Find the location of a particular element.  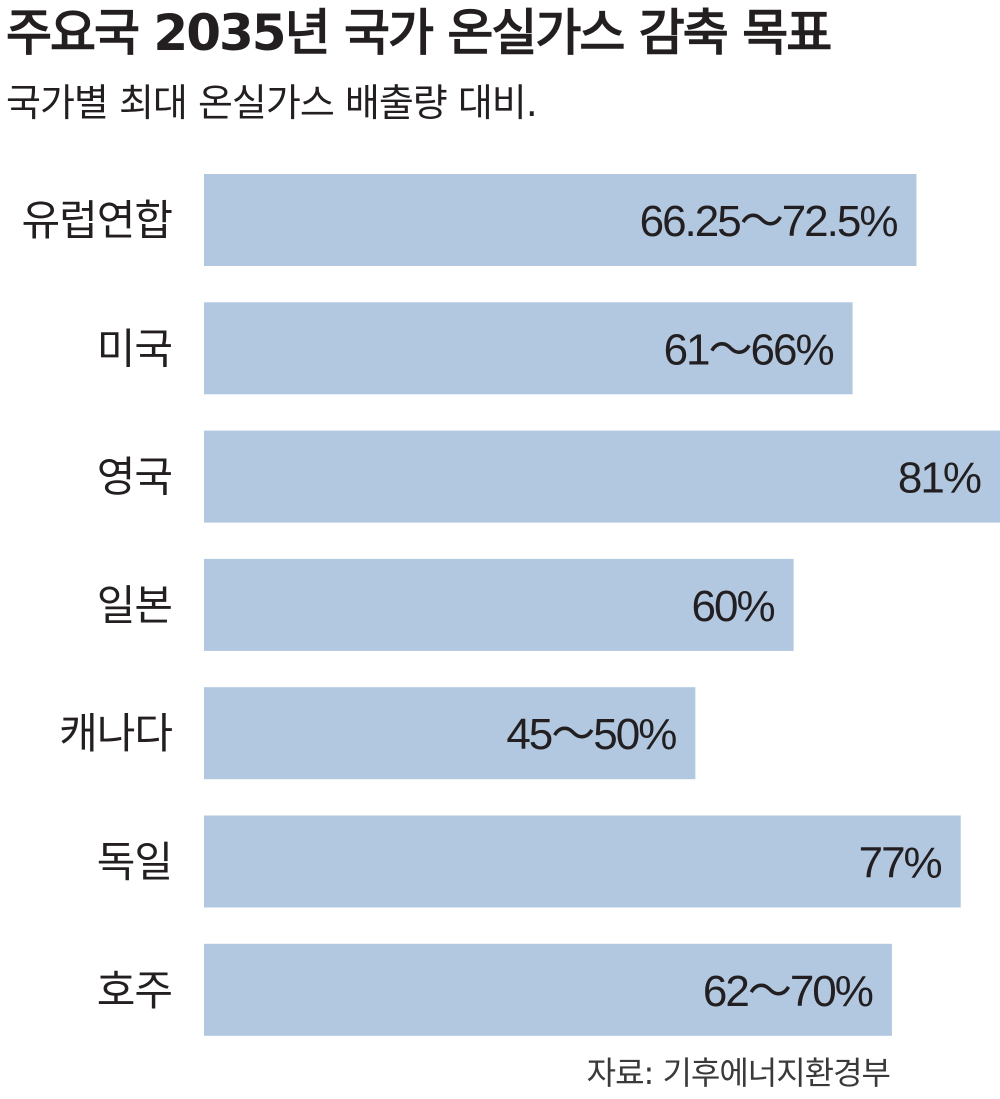

category-label: 영국 is located at coordinates (134, 477).